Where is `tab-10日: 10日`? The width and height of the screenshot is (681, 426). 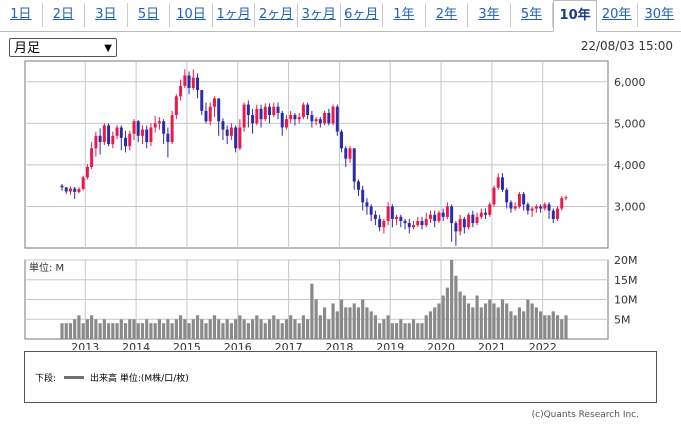
tab-10日: 10日 is located at coordinates (191, 15).